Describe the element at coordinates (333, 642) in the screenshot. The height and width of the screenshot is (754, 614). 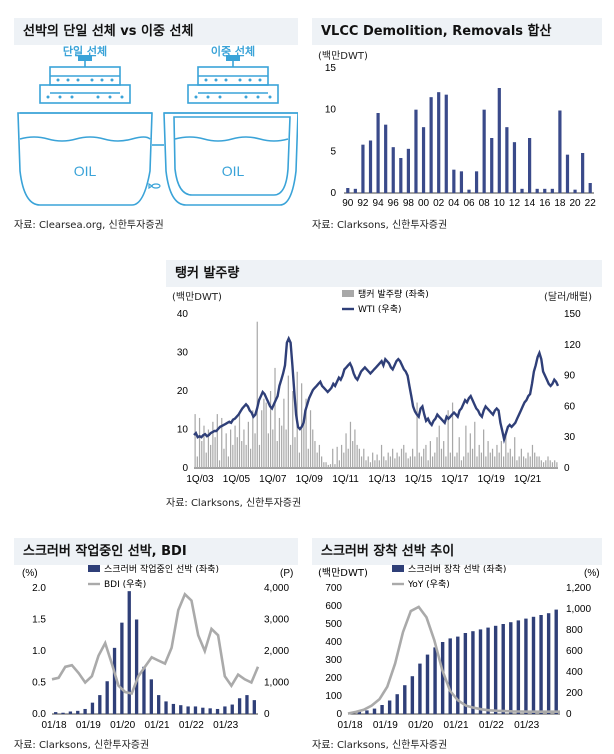
I see `left-tick-label: 400` at that location.